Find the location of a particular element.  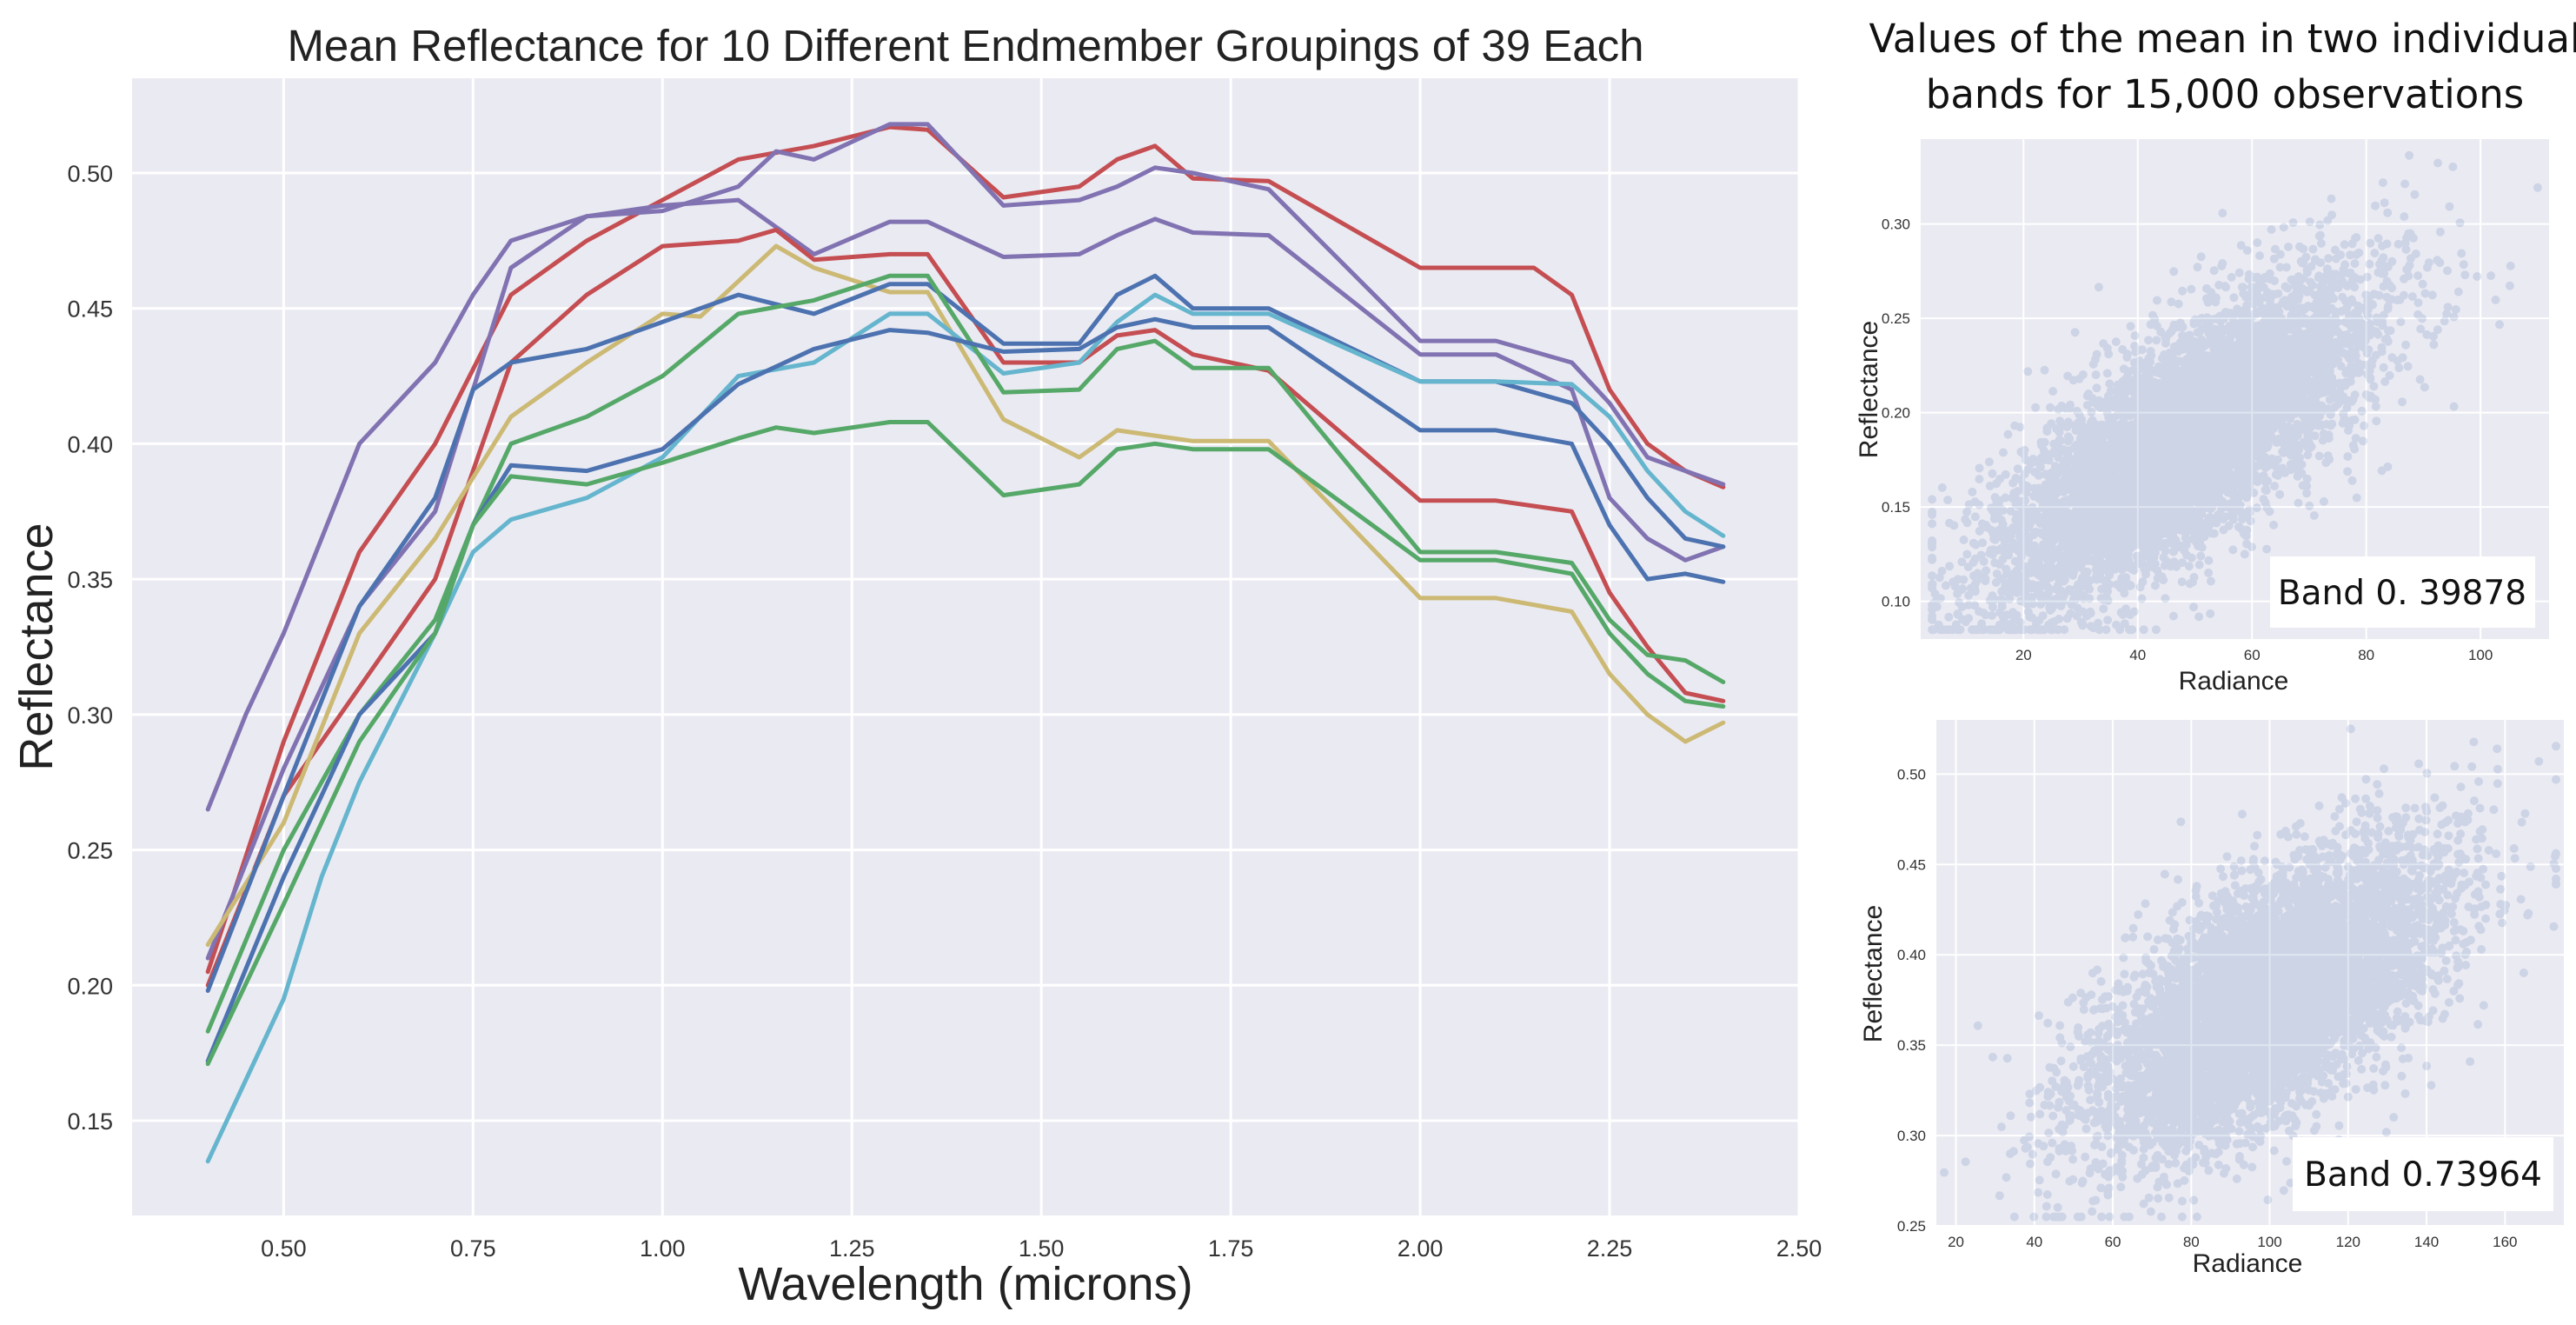

scatter-2-x-axis-label: Radiance is located at coordinates (2248, 1263).